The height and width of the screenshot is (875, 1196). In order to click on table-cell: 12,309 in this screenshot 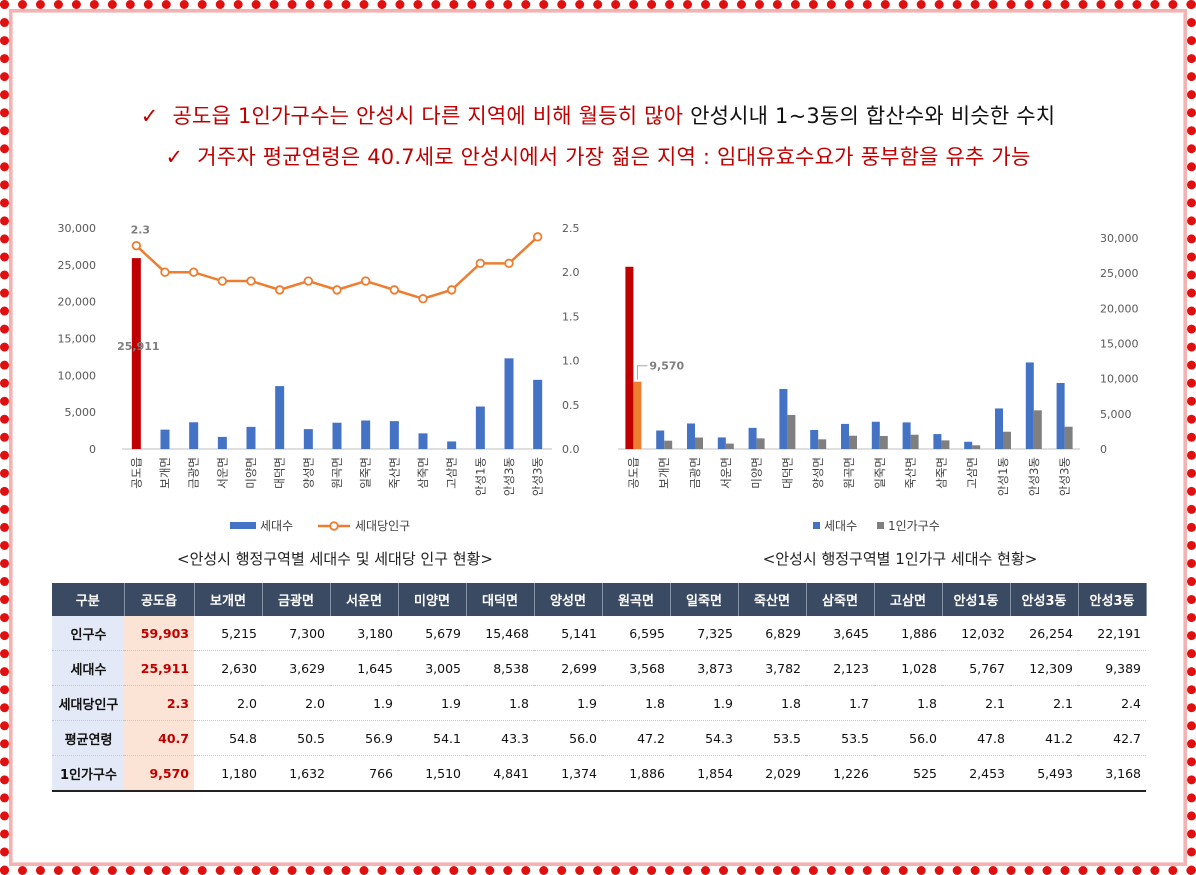, I will do `click(1044, 668)`.